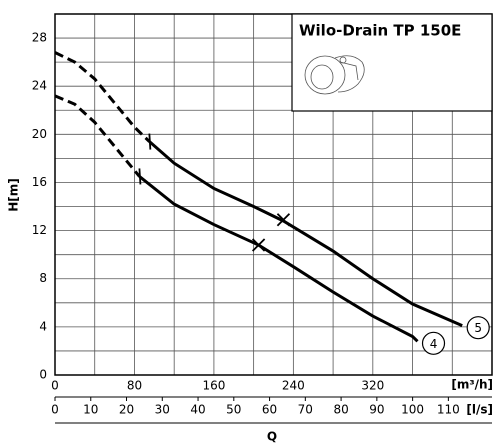 The image size is (494, 446). I want to click on x2-tick-label: 100, so click(412, 410).